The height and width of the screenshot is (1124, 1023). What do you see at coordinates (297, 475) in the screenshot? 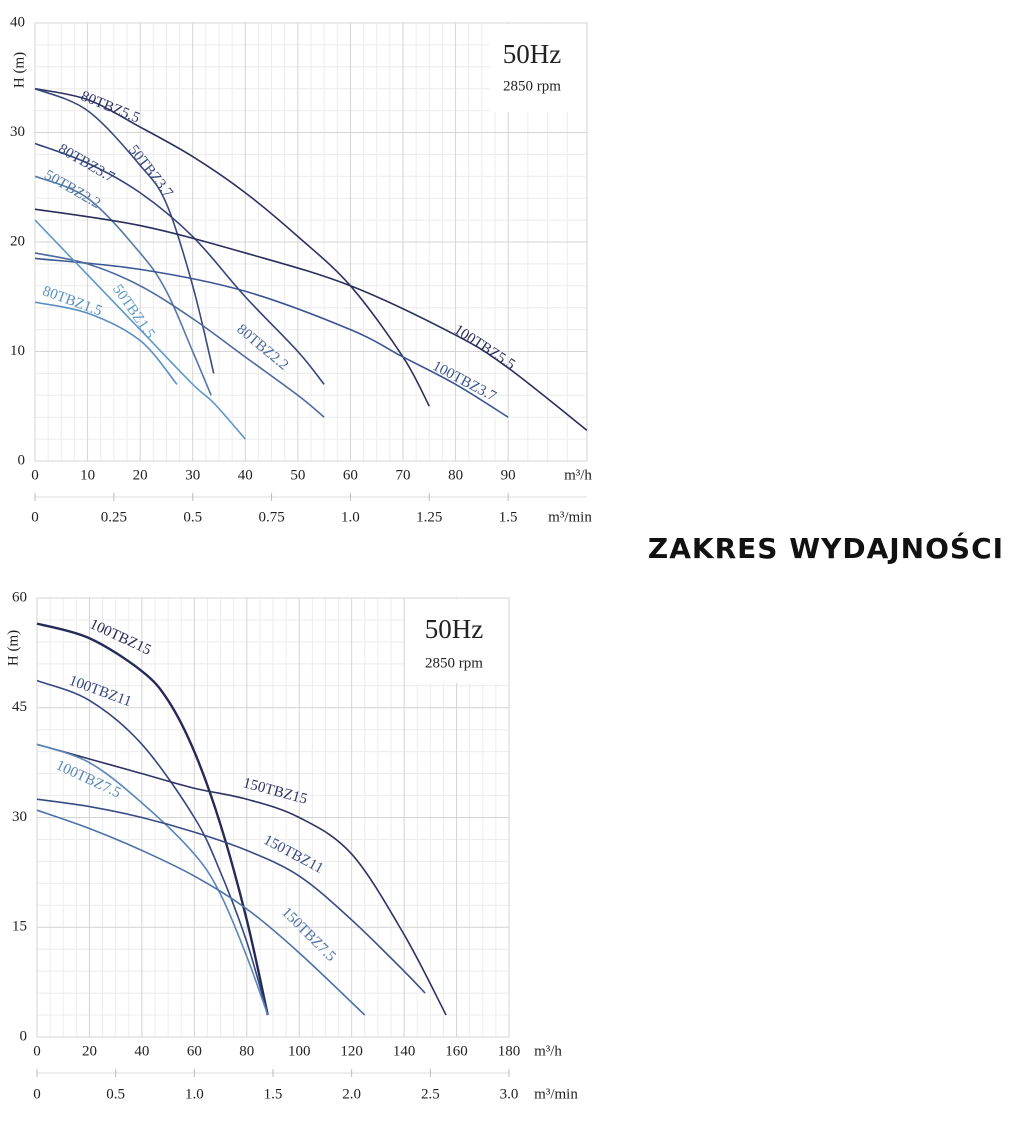
I see `x-tick-label: 50` at bounding box center [297, 475].